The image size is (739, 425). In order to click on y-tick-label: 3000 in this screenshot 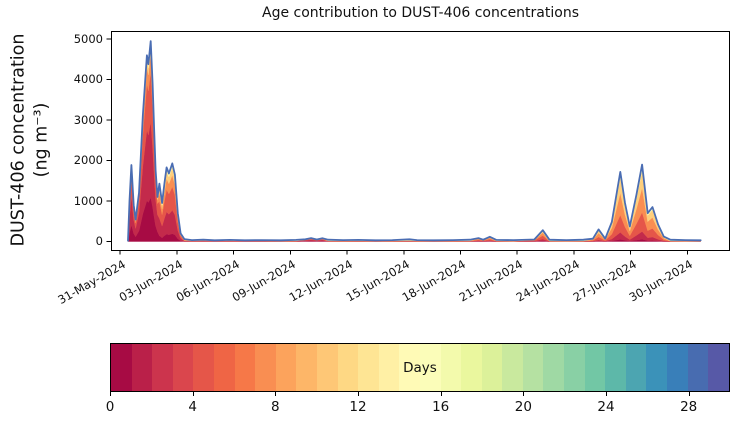, I will do `click(88, 119)`.